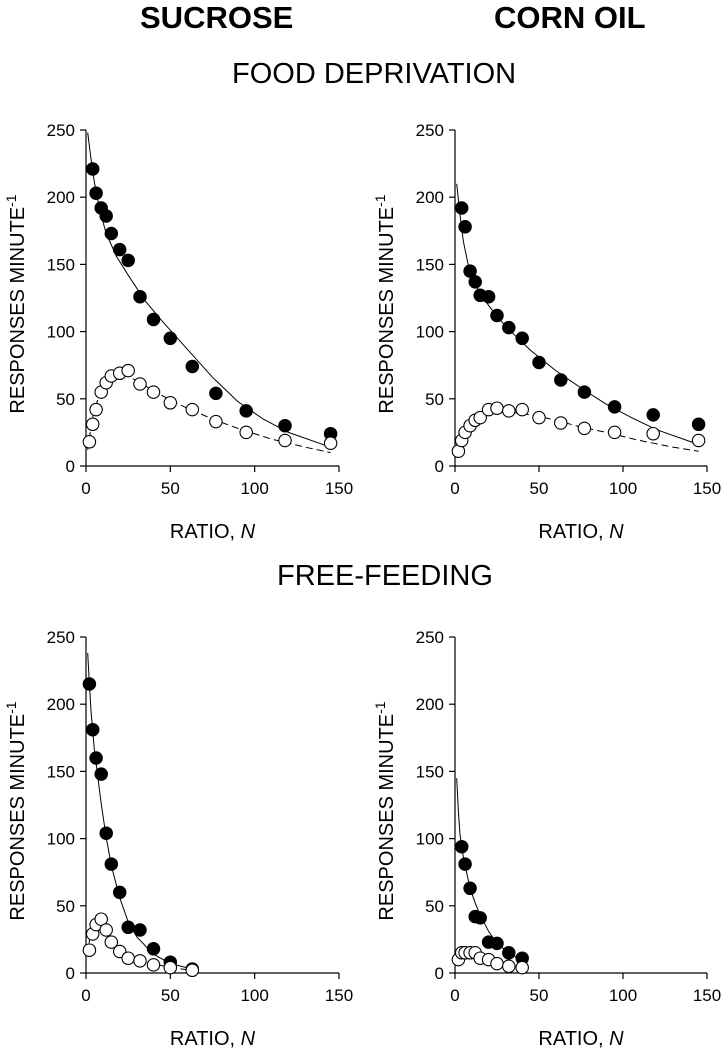 Image resolution: width=722 pixels, height=1048 pixels. What do you see at coordinates (454, 995) in the screenshot?
I see `free-feeding-corn-oil-x-tick-label: 0` at bounding box center [454, 995].